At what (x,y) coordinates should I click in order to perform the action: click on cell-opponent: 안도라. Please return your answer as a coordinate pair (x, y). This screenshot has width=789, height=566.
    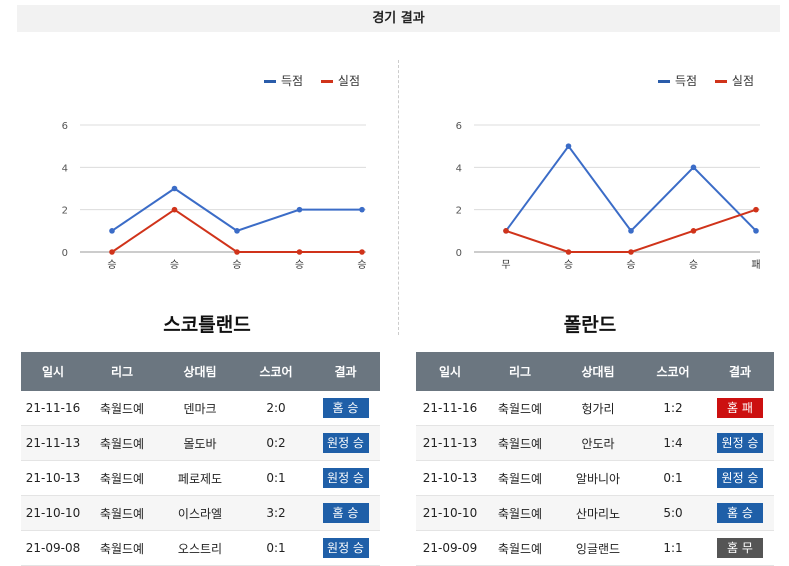
    Looking at the image, I should click on (598, 443).